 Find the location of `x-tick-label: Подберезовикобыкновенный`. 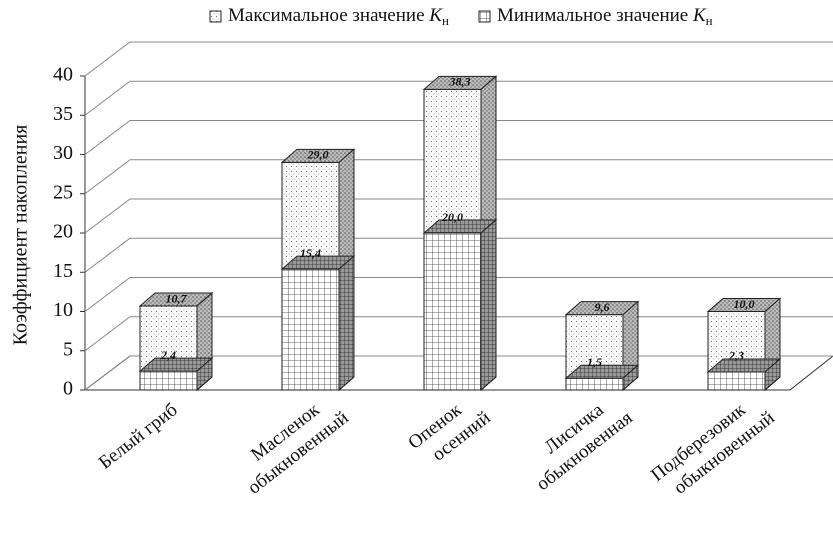

x-tick-label: Подберезовикобыкновенный is located at coordinates (712, 446).